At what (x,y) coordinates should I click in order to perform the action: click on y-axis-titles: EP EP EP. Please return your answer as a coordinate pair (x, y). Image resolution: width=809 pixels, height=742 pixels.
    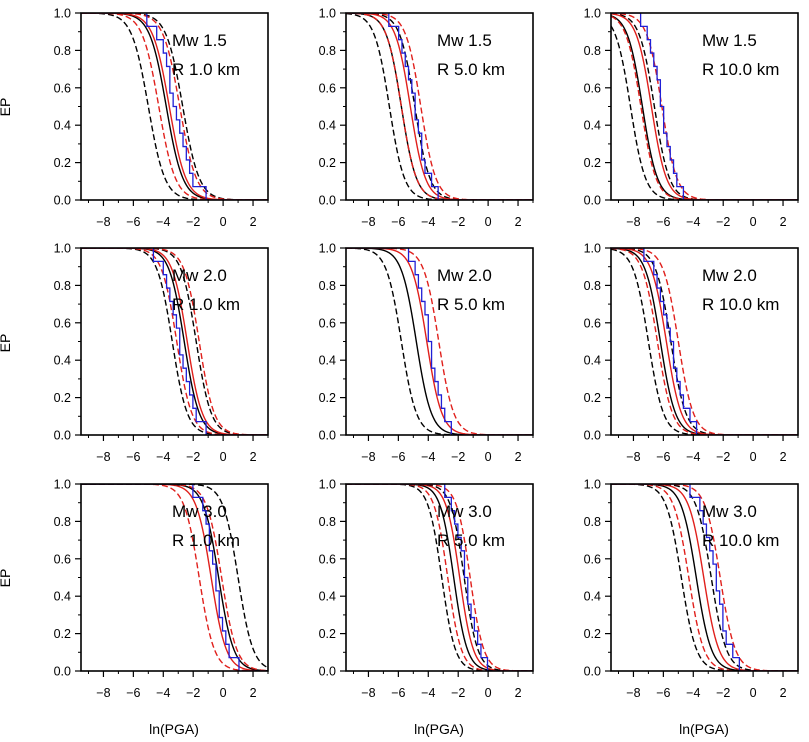
    Looking at the image, I should click on (6, 343).